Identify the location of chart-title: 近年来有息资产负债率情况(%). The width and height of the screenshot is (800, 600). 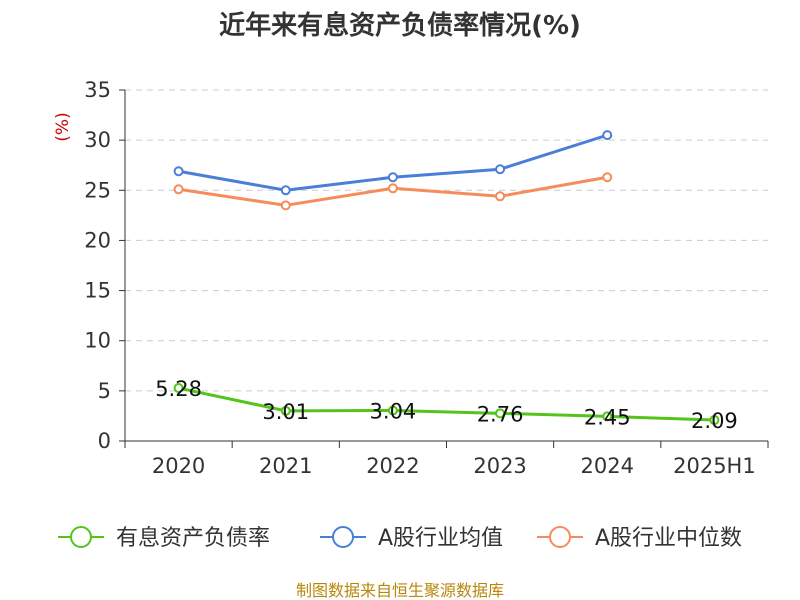
(400, 25).